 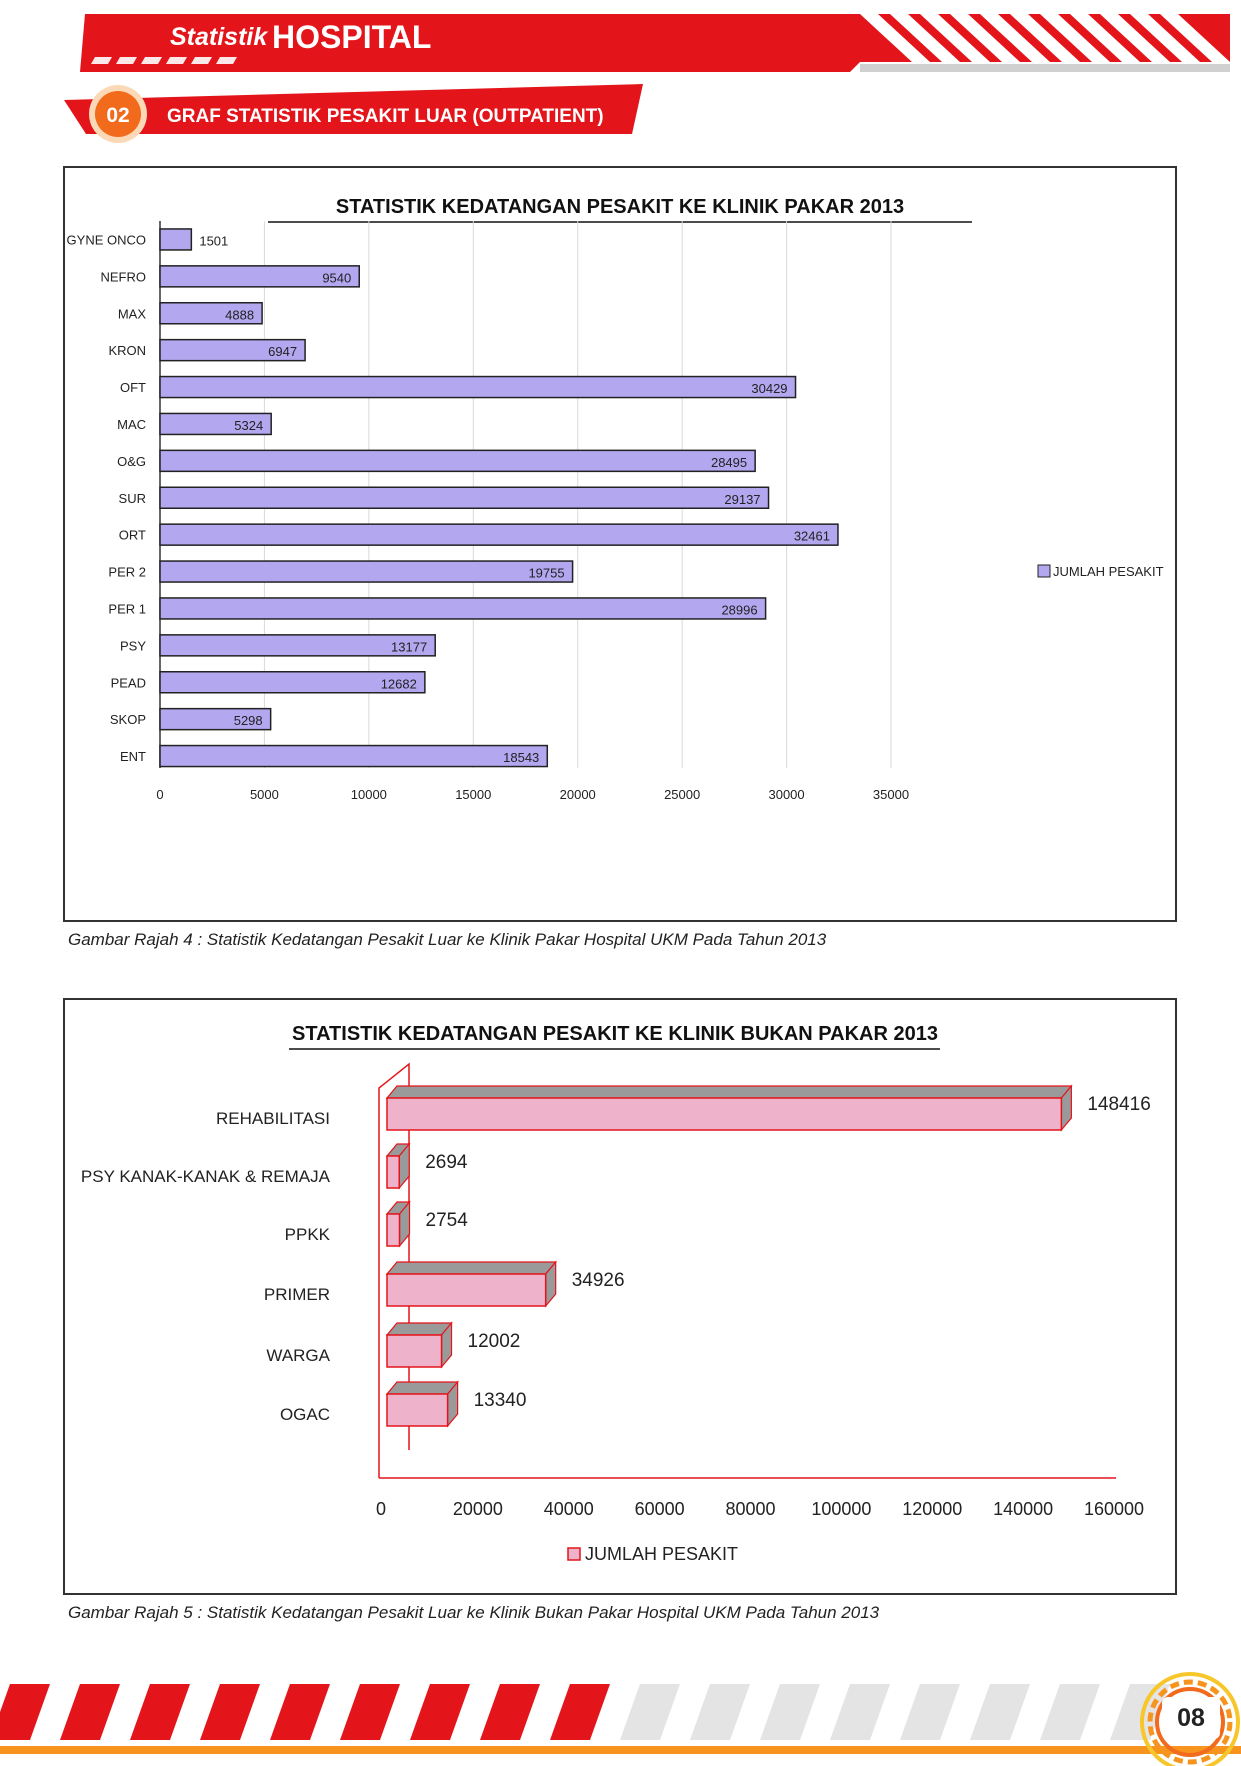 I want to click on chart1-category-label: PSY, so click(x=133, y=645).